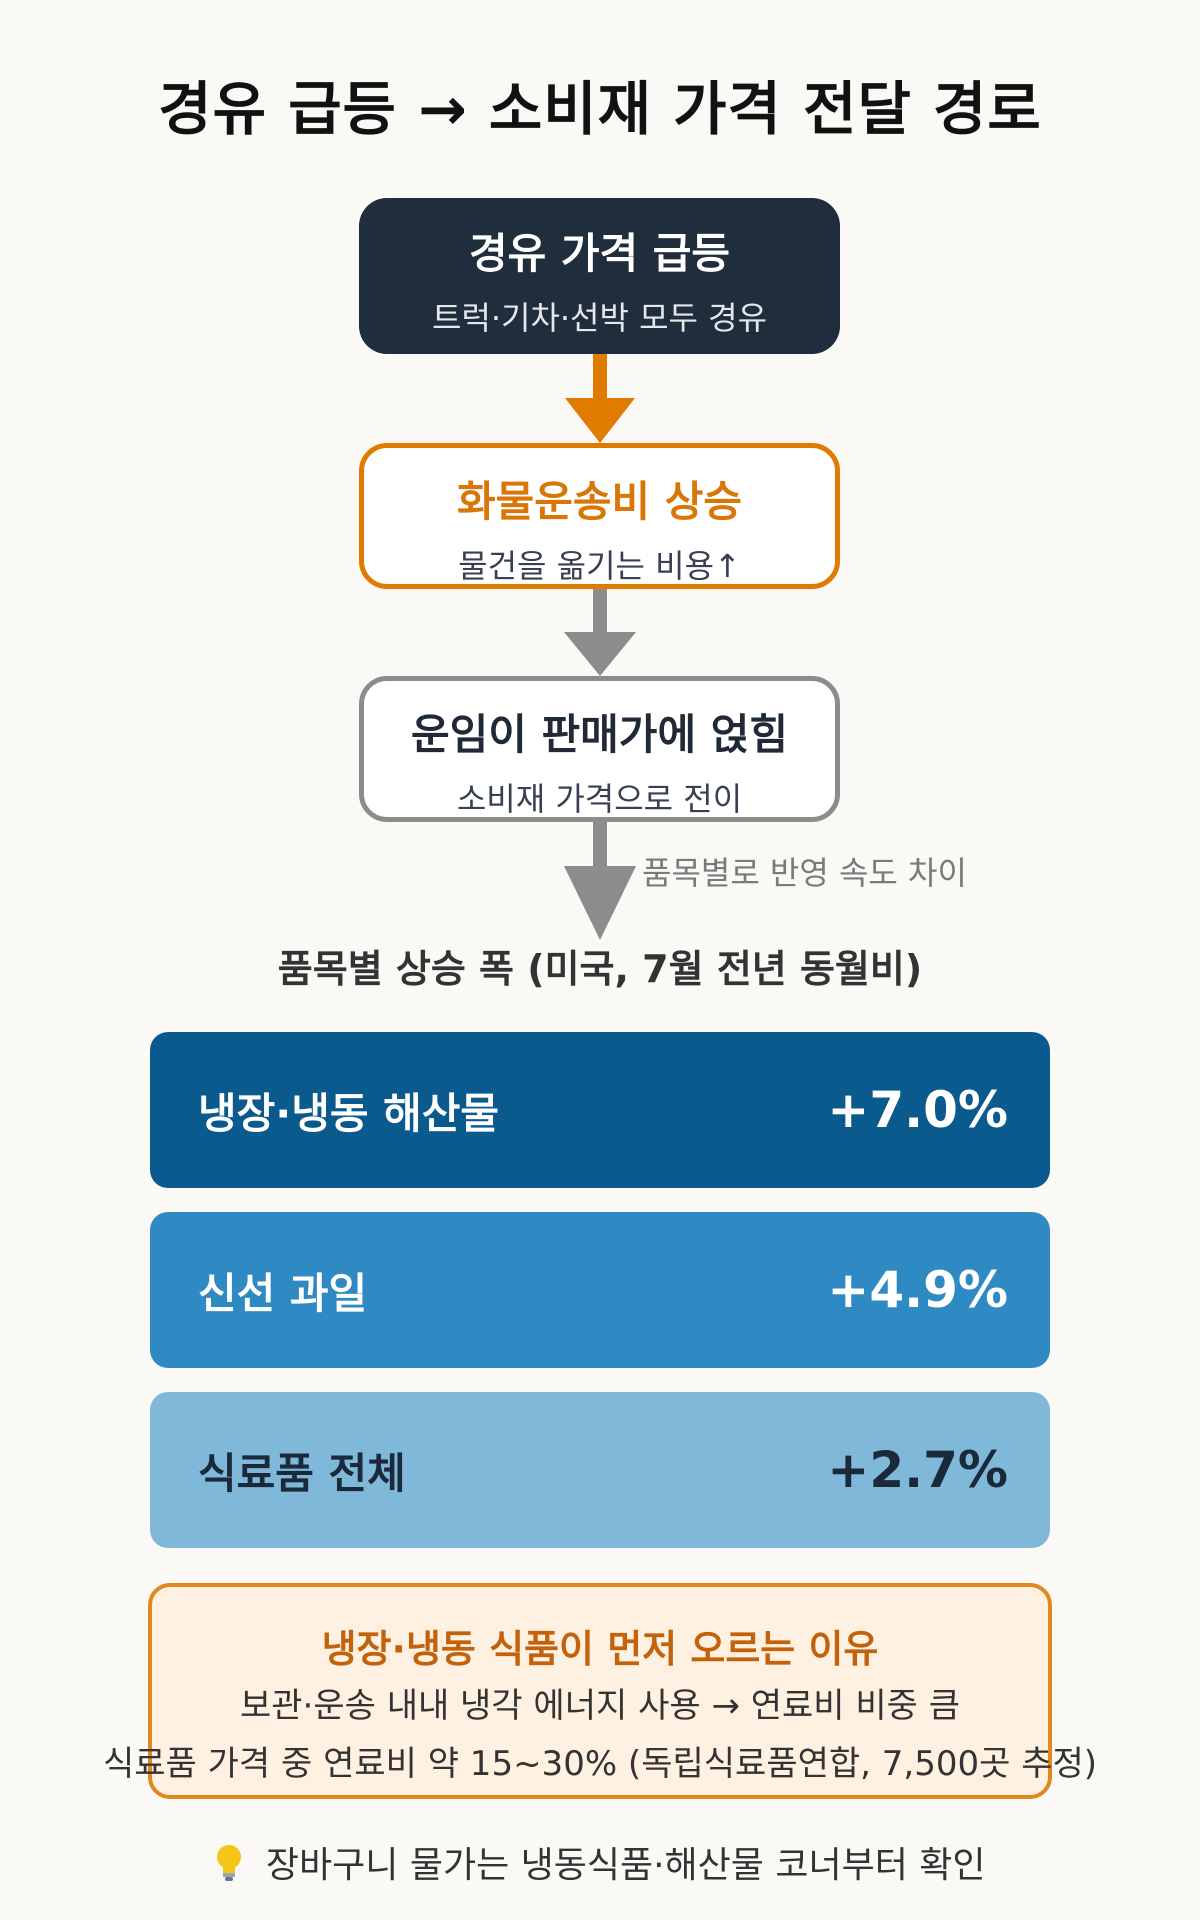  I want to click on reason-line: 보관·운송 내내 냉각 에너지 사용 → 연료비 비중 큼, so click(600, 1706).